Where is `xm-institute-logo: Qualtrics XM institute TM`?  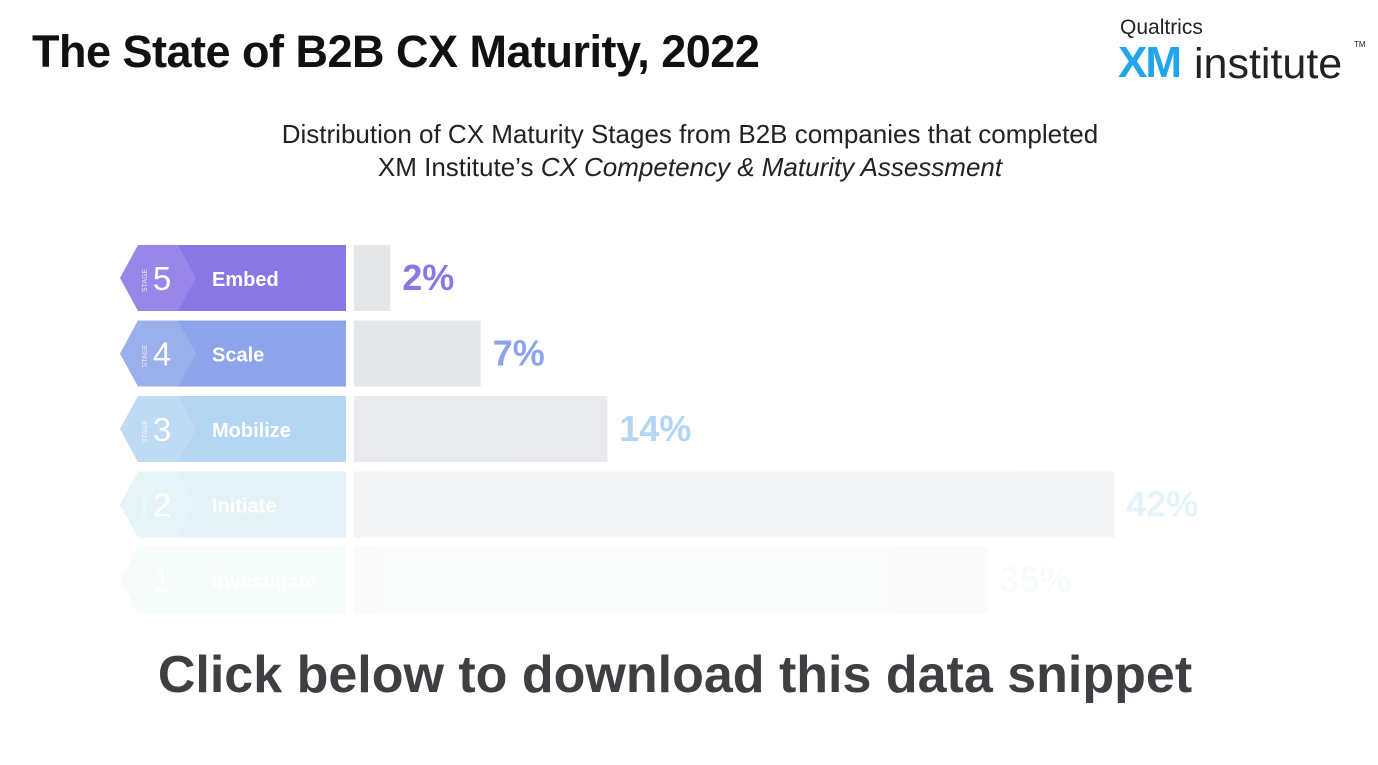 xm-institute-logo: Qualtrics XM institute TM is located at coordinates (1243, 52).